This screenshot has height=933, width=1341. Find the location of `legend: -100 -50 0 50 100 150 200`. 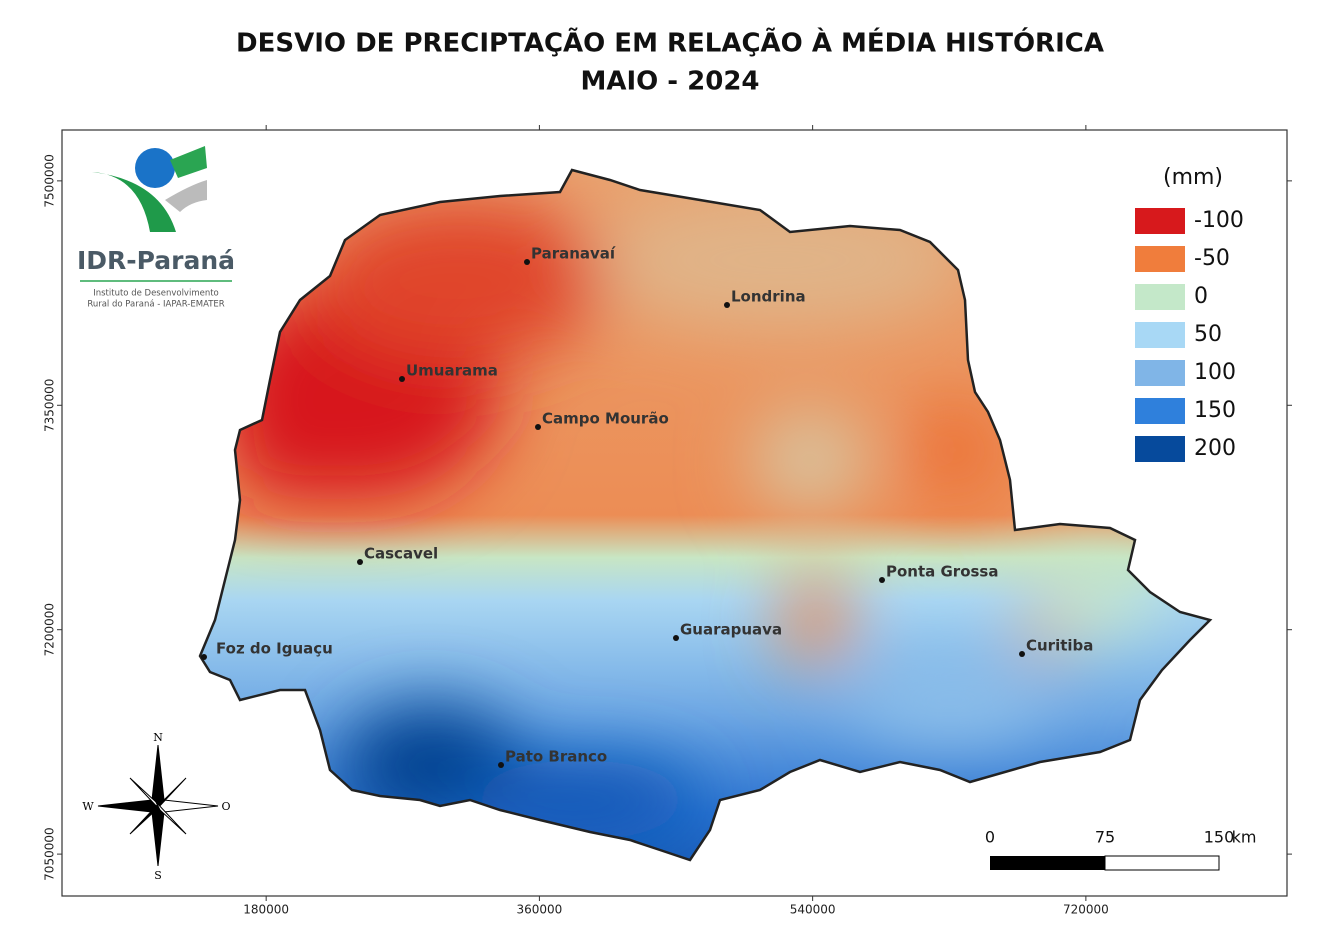

legend: -100 -50 0 50 100 150 200 is located at coordinates (1189, 335).